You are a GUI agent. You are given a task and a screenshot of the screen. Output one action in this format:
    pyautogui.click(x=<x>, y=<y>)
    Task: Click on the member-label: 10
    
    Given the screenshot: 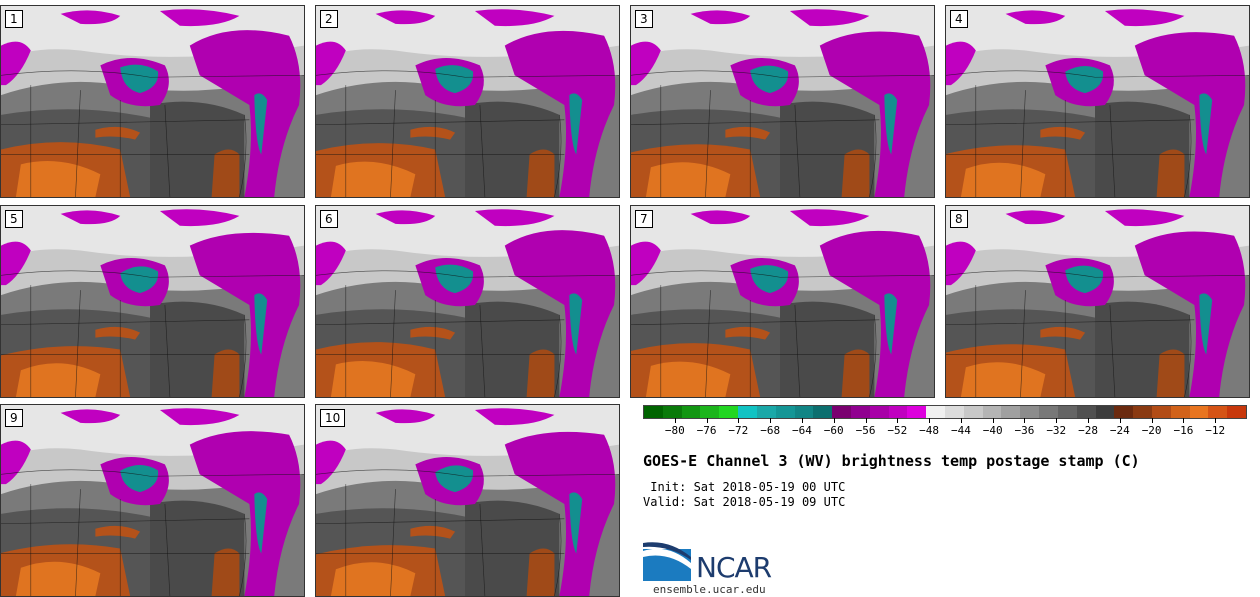 What is the action you would take?
    pyautogui.click(x=333, y=418)
    